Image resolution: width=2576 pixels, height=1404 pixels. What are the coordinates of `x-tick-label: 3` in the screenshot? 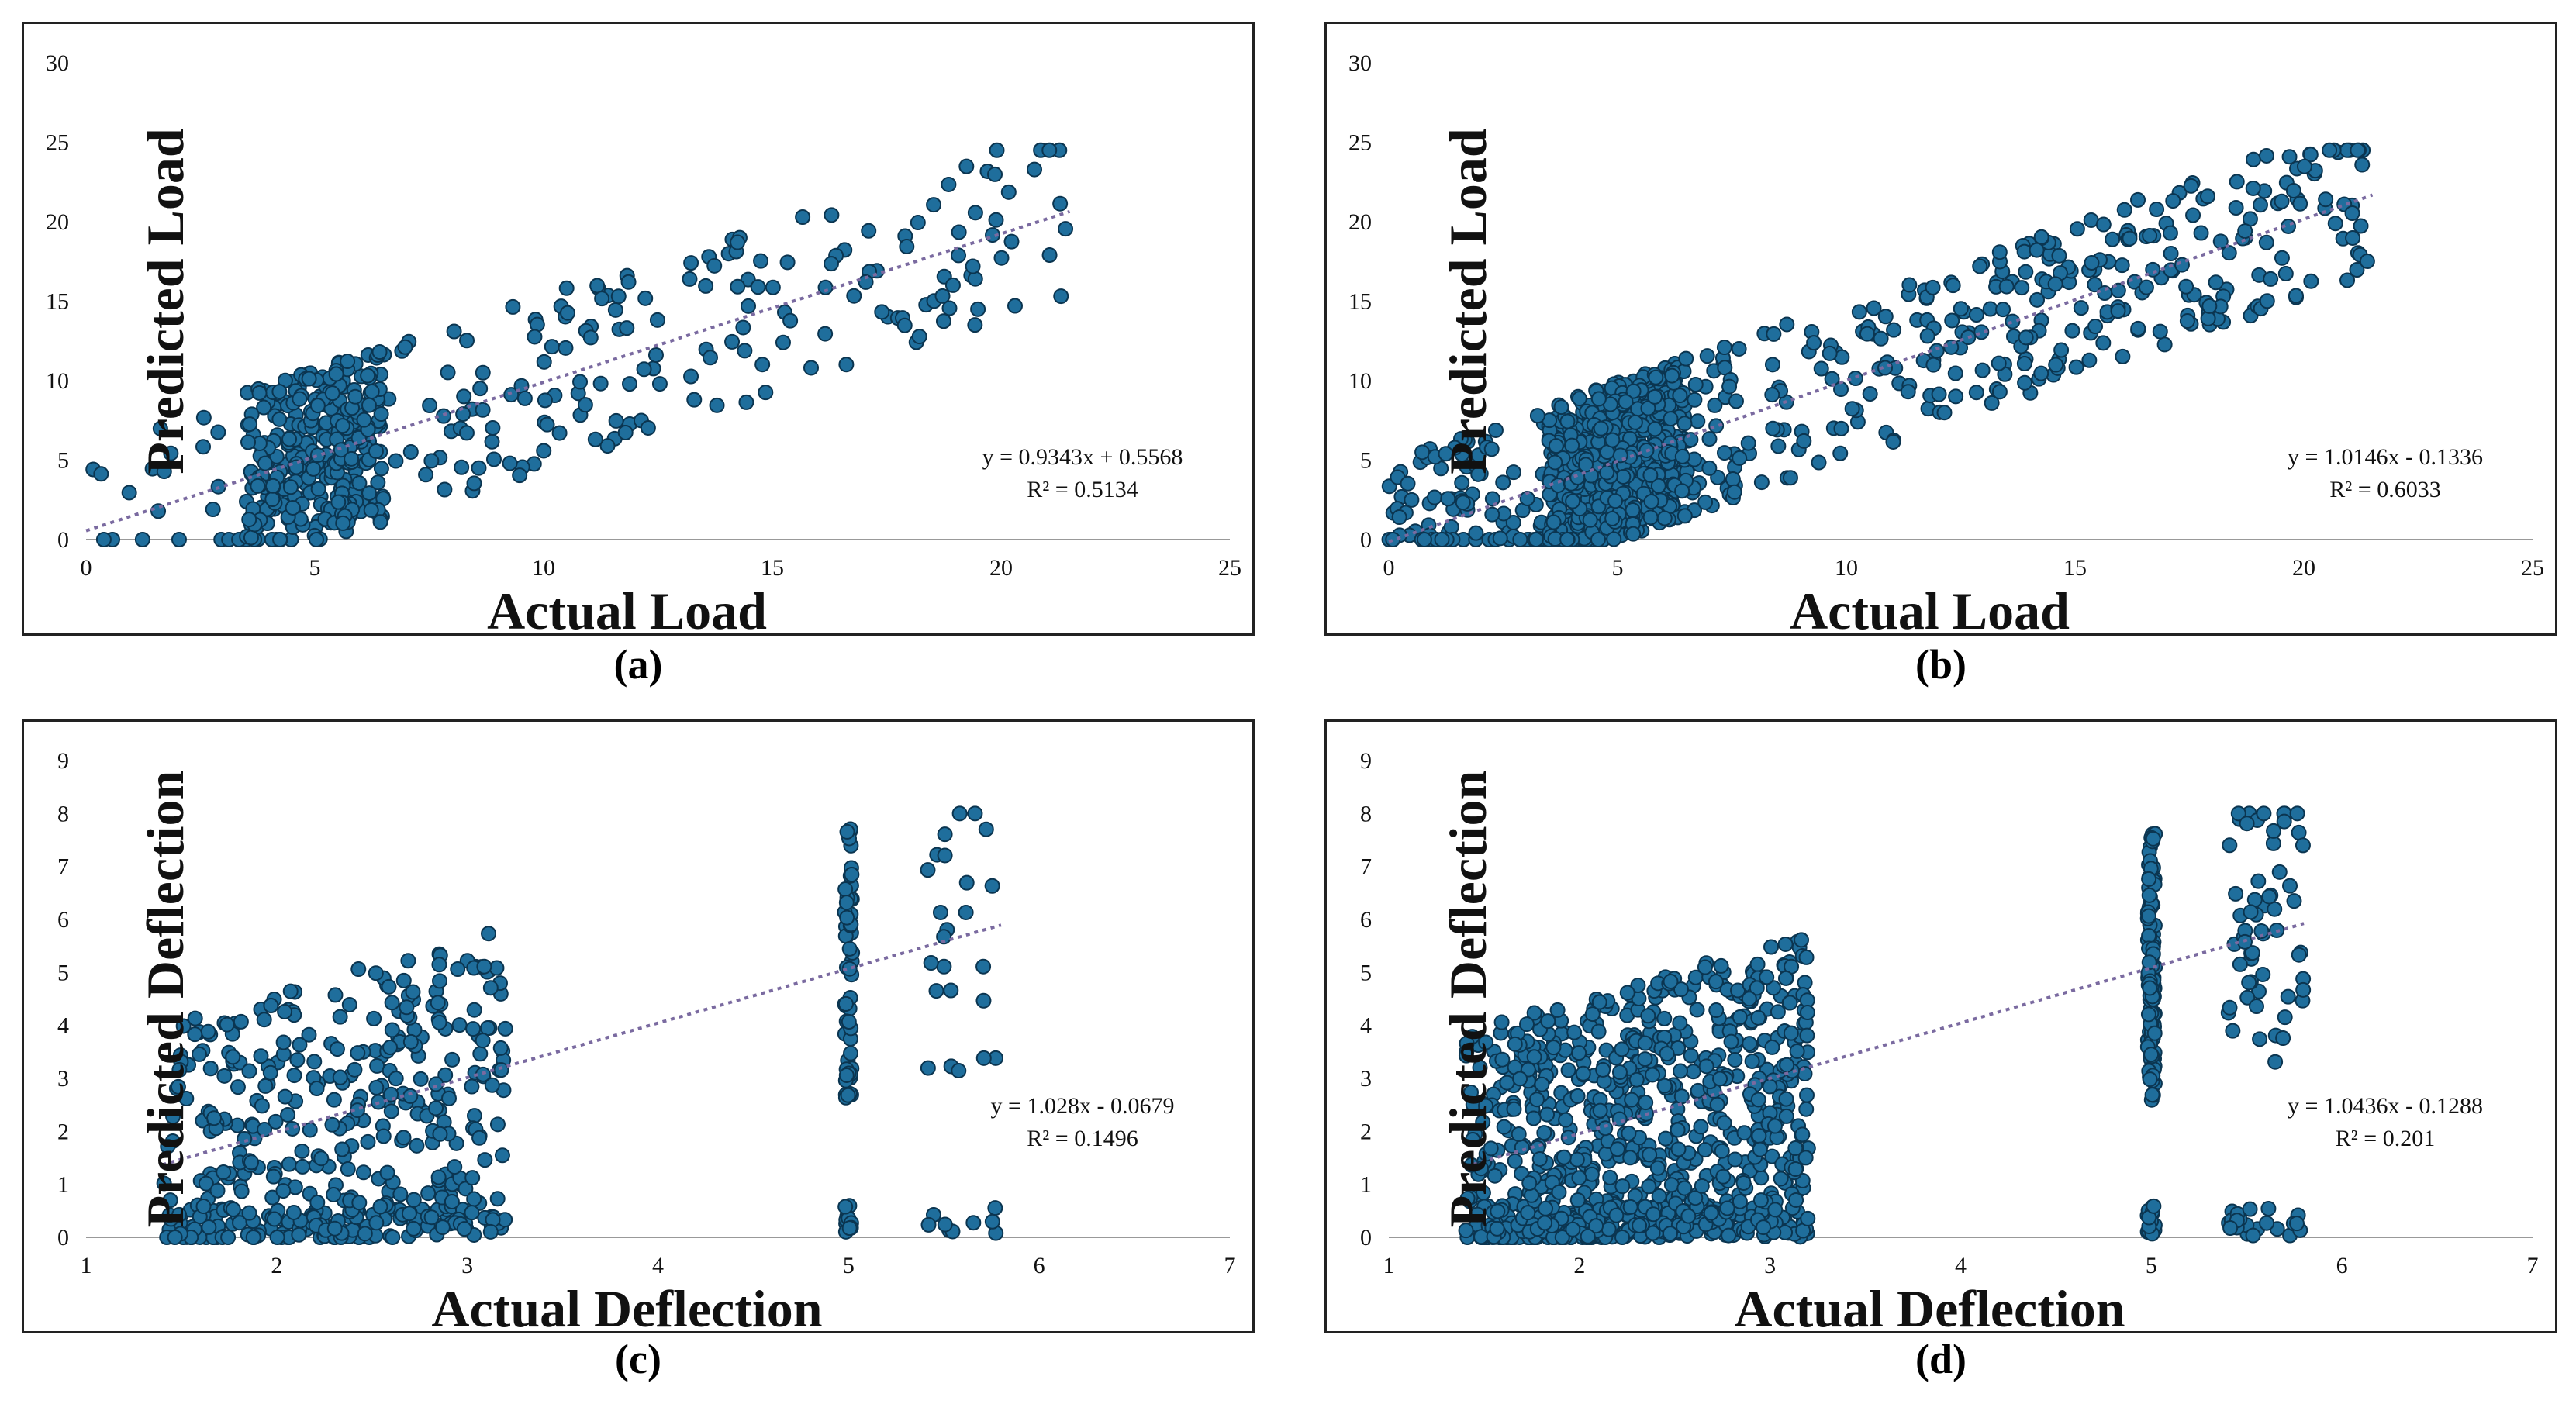 It's located at (467, 1265).